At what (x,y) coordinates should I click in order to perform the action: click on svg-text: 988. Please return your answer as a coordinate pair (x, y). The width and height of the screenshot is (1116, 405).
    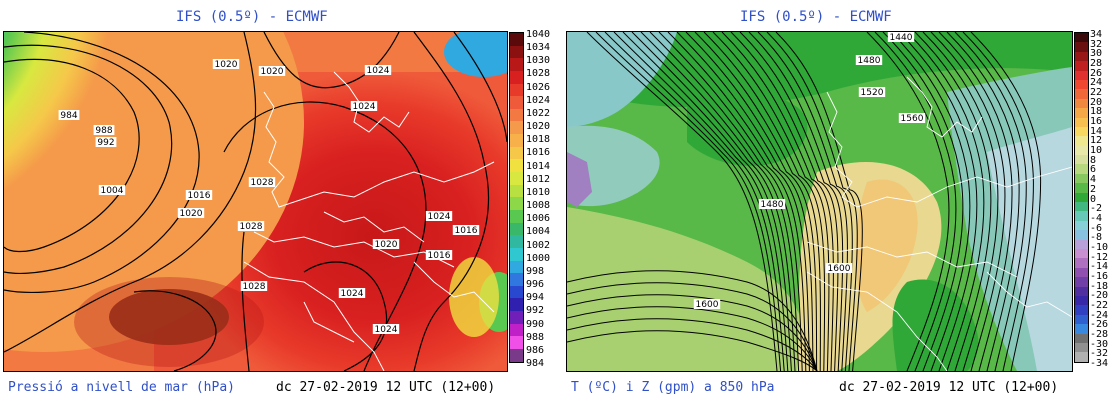
    Looking at the image, I should click on (103, 131).